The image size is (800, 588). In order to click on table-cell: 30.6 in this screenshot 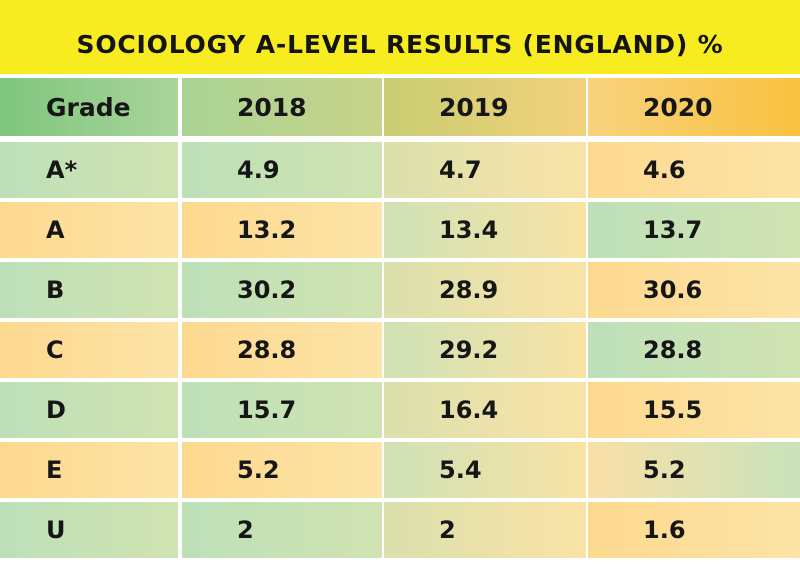, I will do `click(694, 290)`.